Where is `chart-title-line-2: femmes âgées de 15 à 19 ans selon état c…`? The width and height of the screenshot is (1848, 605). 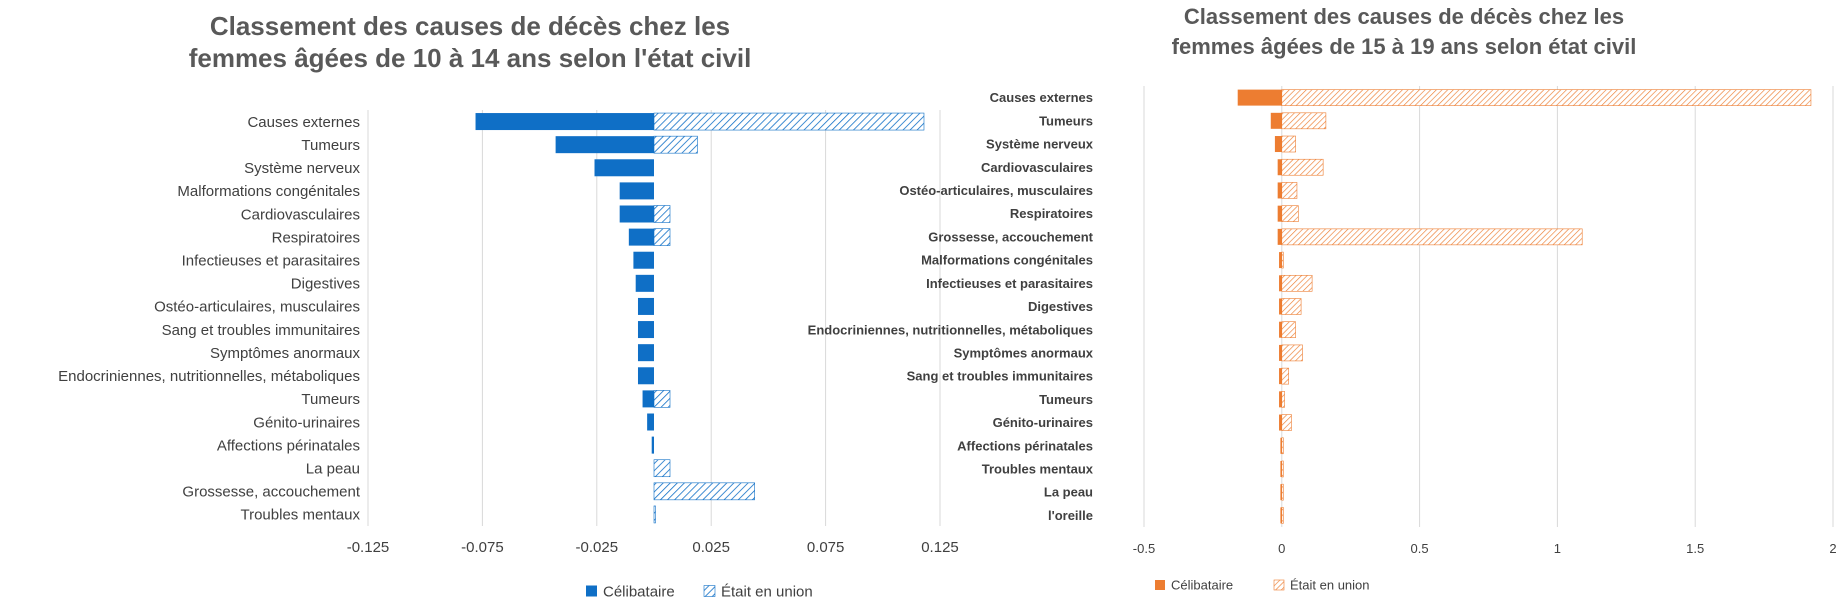
chart-title-line-2: femmes âgées de 15 à 19 ans selon état c… is located at coordinates (1404, 46).